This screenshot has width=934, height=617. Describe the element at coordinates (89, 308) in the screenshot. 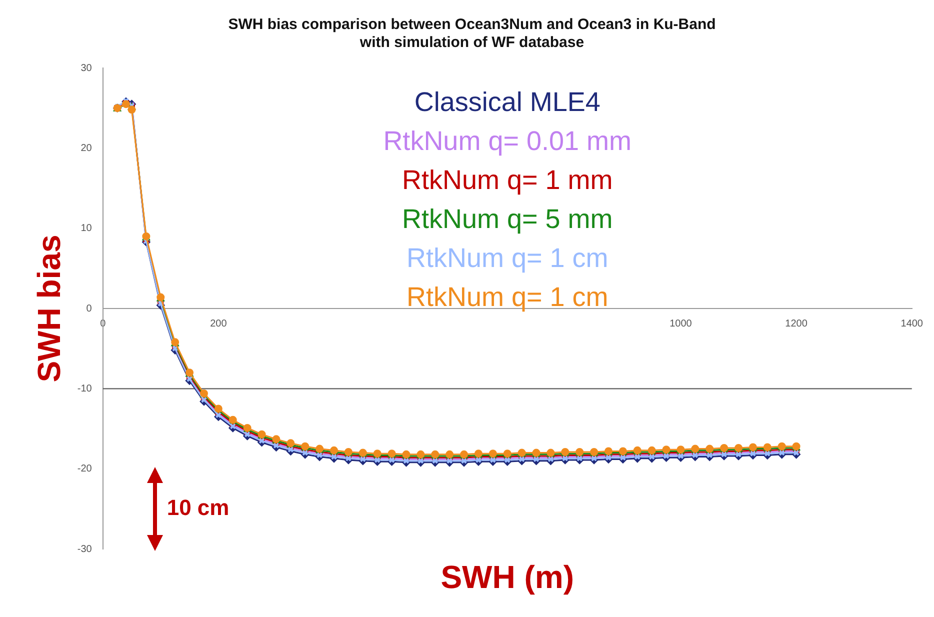

I see `y-tick-label: 0` at that location.